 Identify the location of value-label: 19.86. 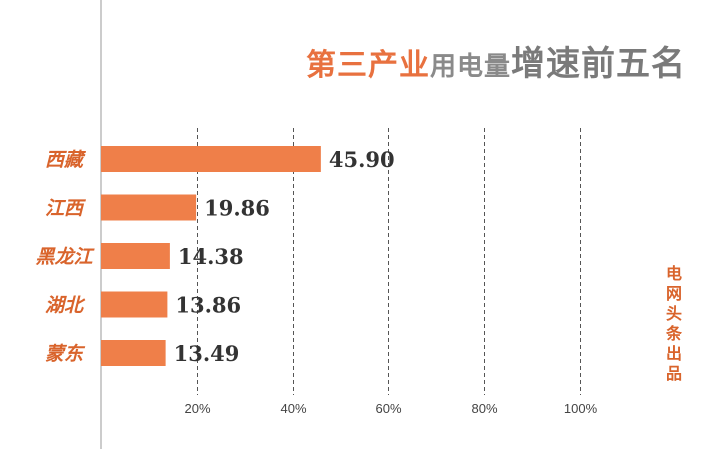
(237, 208).